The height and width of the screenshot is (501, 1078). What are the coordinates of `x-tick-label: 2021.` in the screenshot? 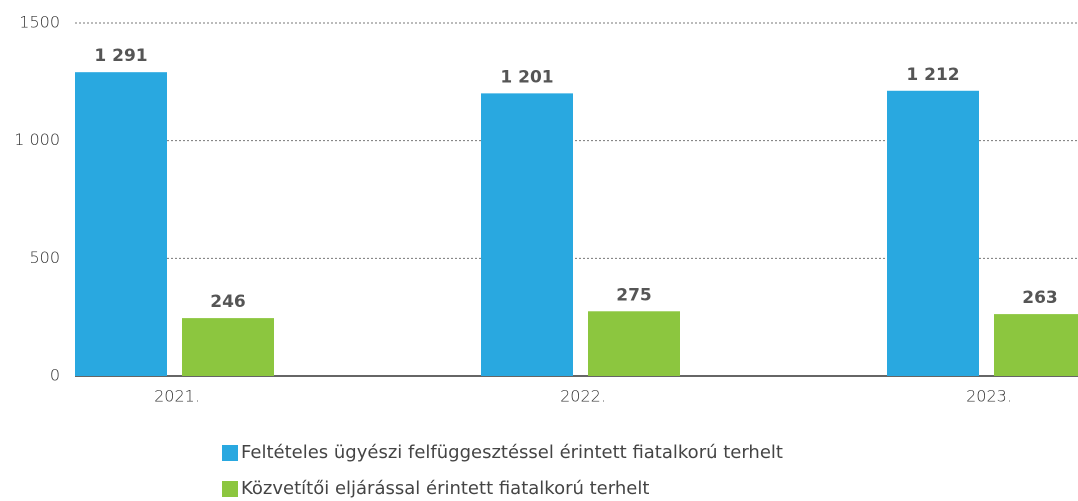 It's located at (177, 396).